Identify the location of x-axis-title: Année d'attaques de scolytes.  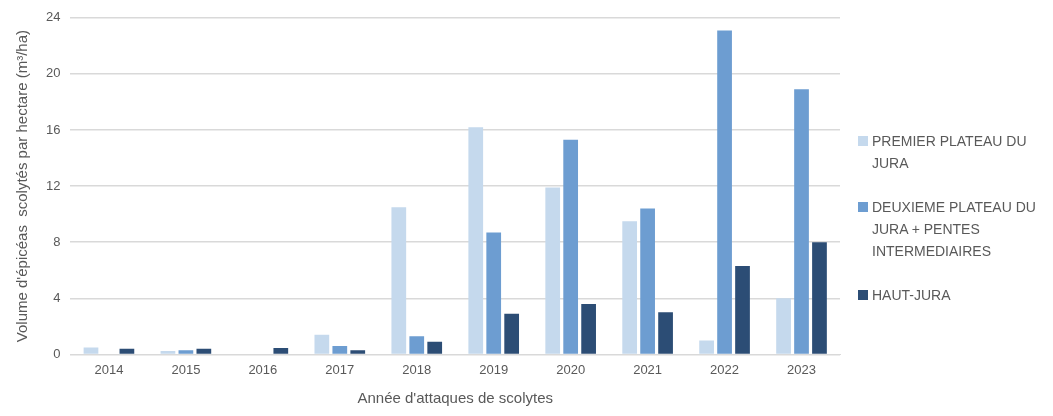
(455, 398).